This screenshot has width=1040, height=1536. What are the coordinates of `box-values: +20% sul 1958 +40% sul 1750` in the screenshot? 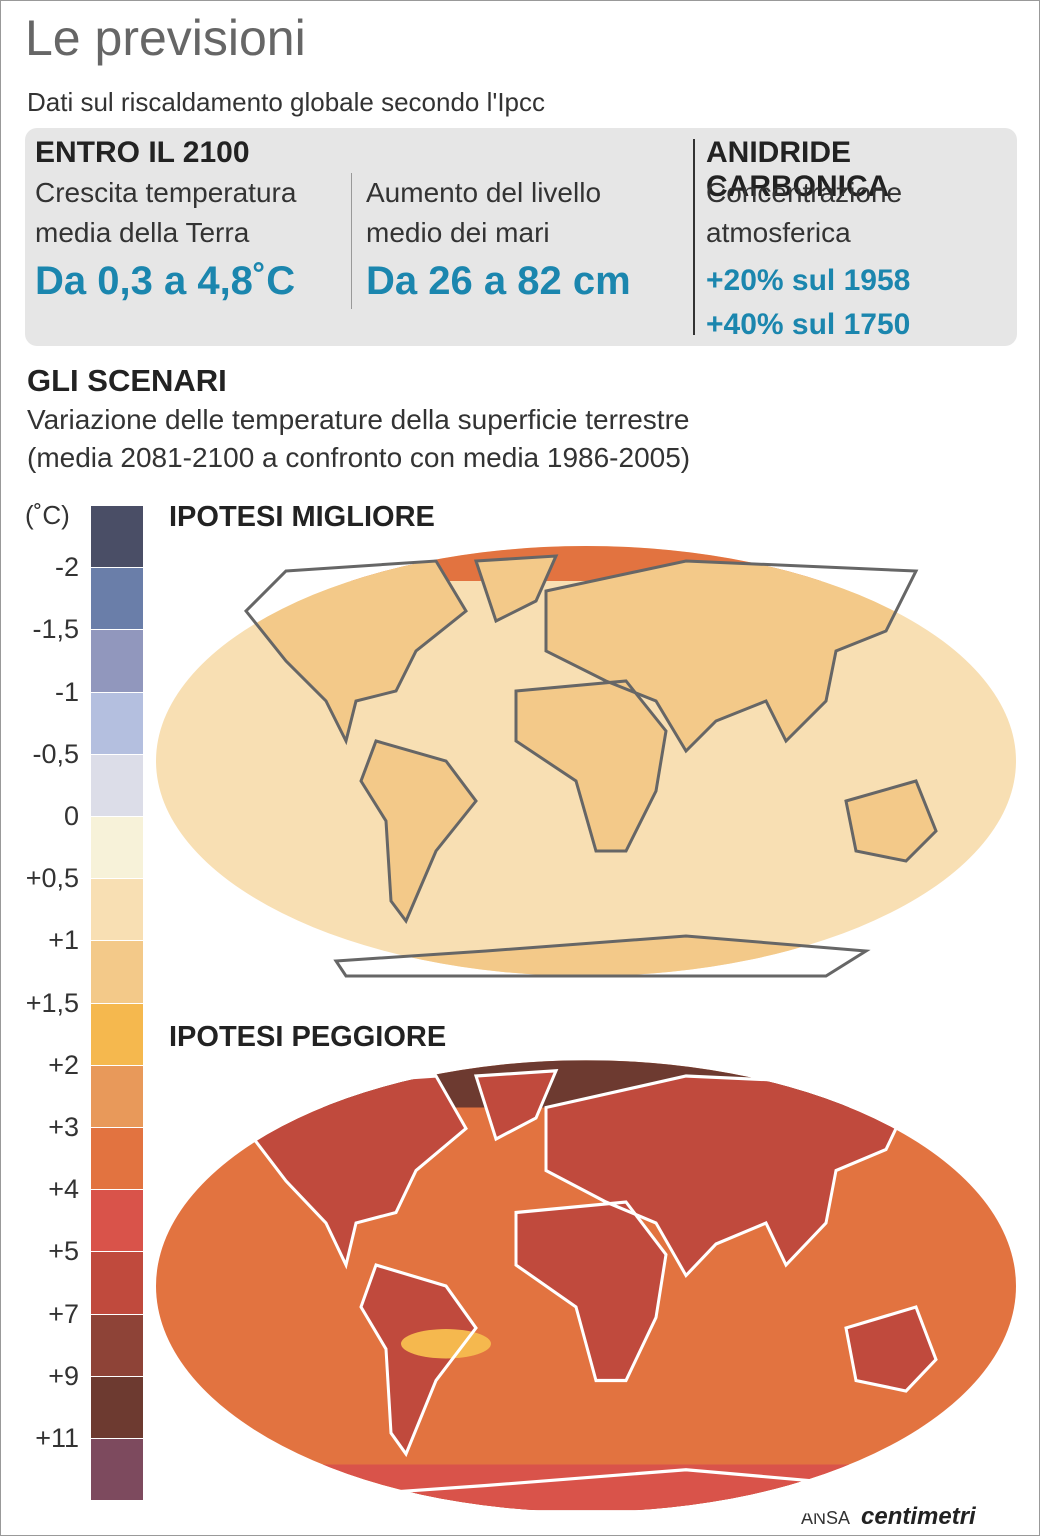 It's located at (808, 303).